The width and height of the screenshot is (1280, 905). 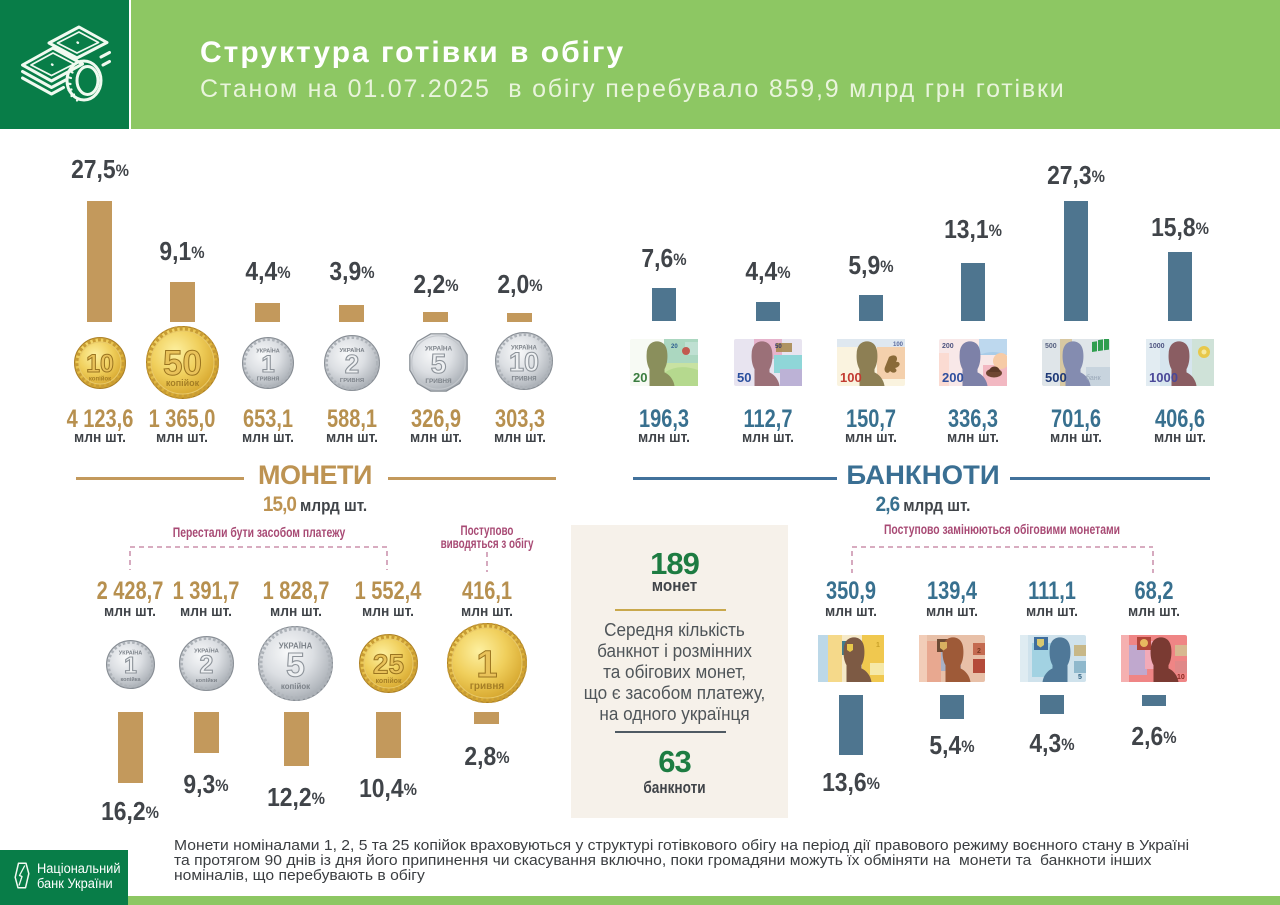 What do you see at coordinates (1094, 378) in the screenshot?
I see `svg-text: банк` at bounding box center [1094, 378].